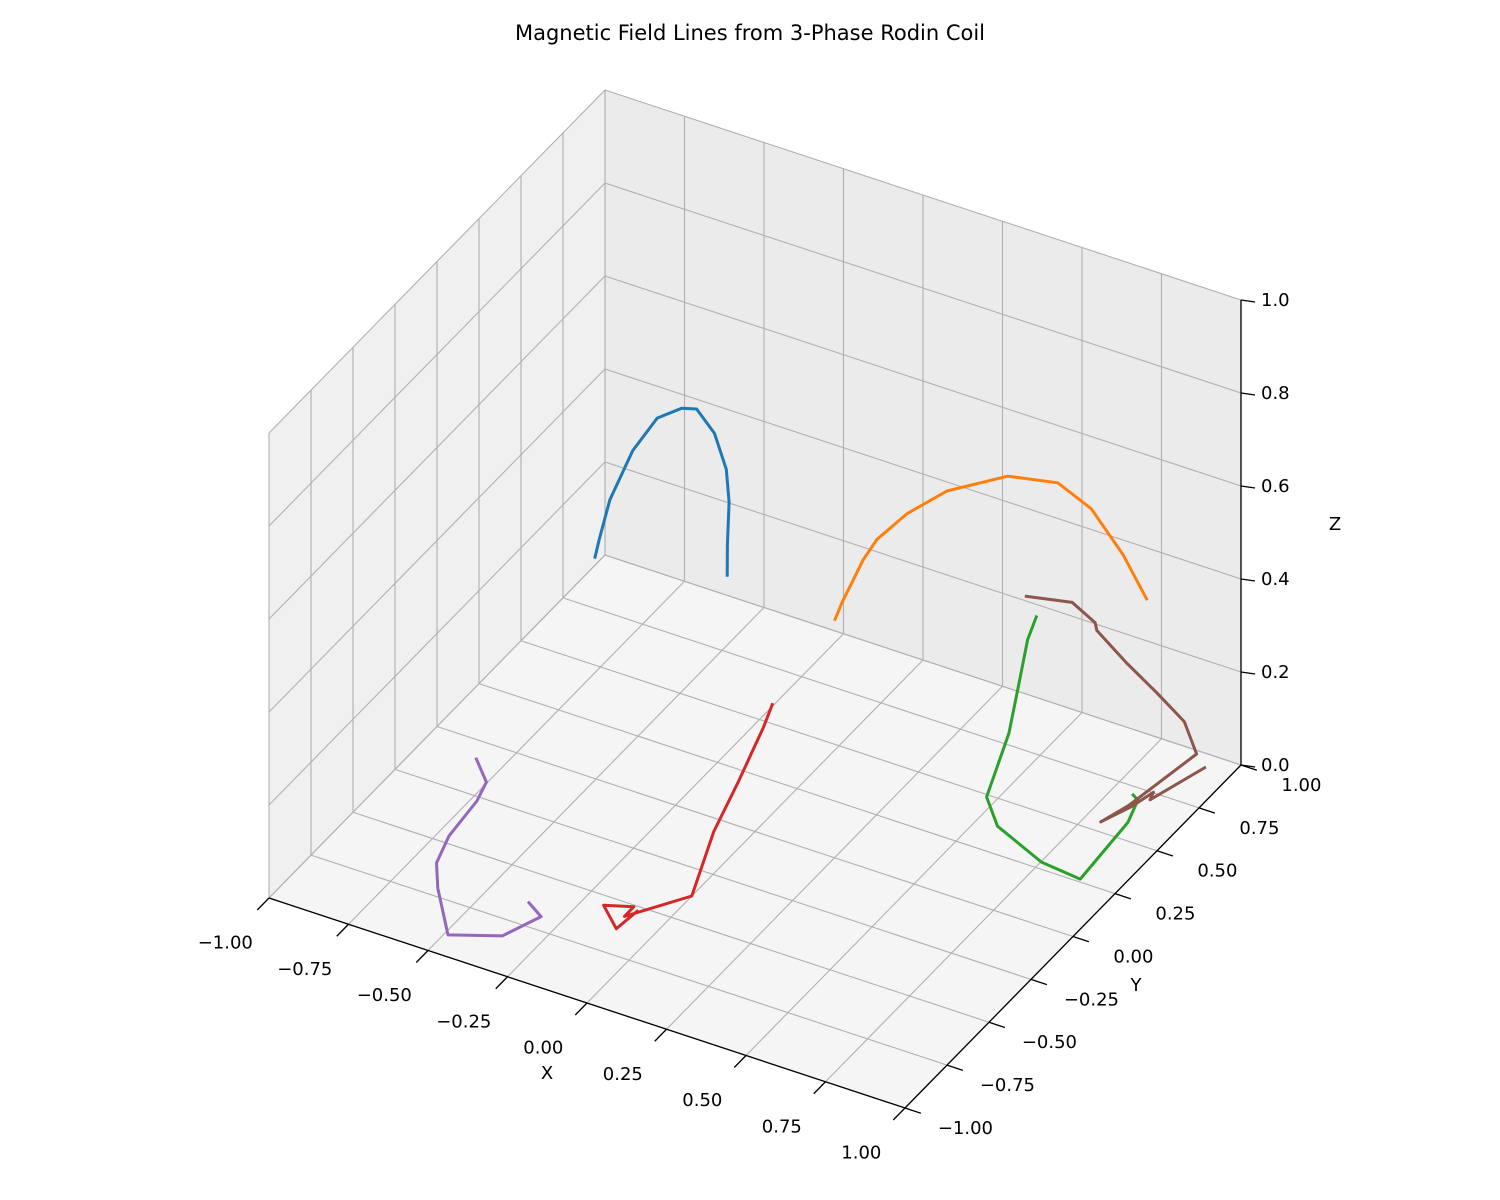 This screenshot has height=1200, width=1500. I want to click on z-tick-label: 0.6, so click(1275, 486).